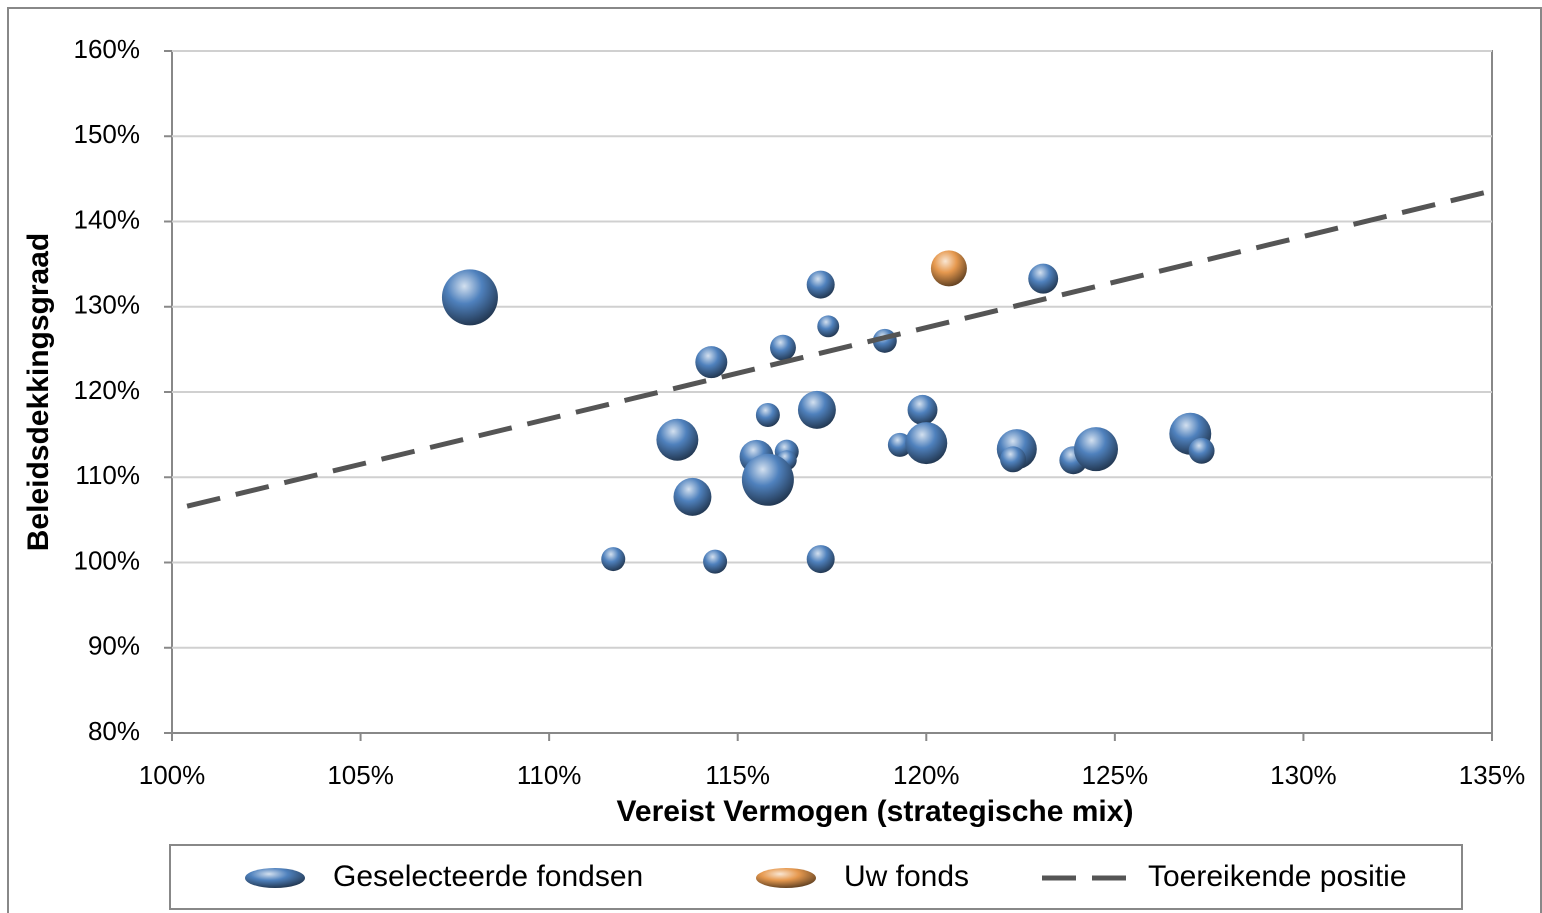  I want to click on y-tick-label: 90%, so click(114, 646).